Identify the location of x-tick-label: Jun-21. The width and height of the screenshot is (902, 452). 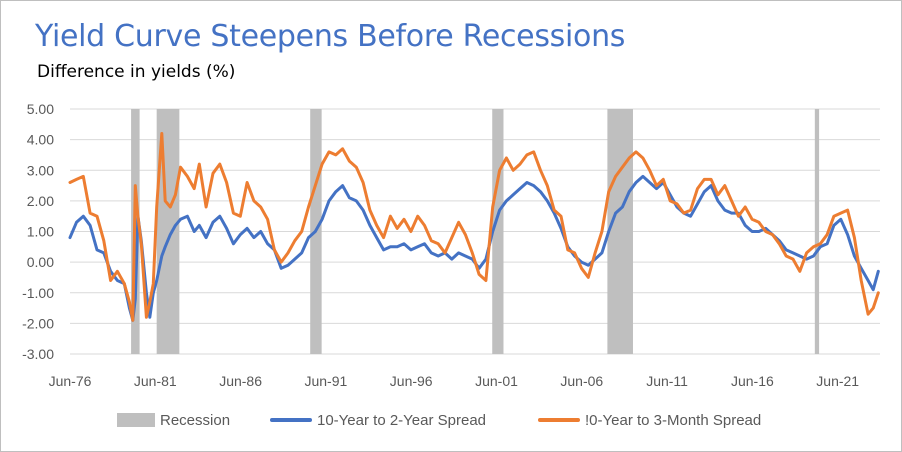
(837, 381).